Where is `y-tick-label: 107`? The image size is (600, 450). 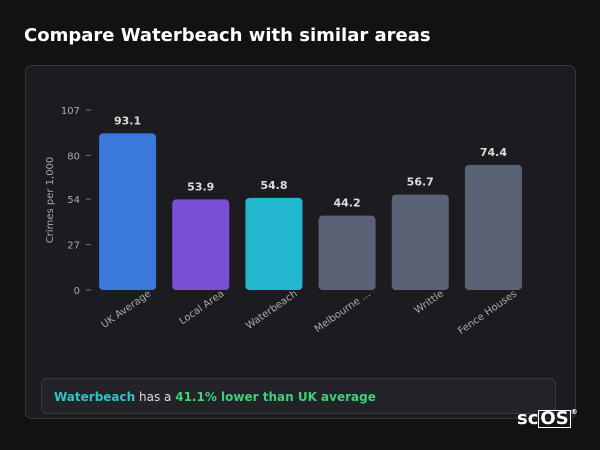 y-tick-label: 107 is located at coordinates (70, 111).